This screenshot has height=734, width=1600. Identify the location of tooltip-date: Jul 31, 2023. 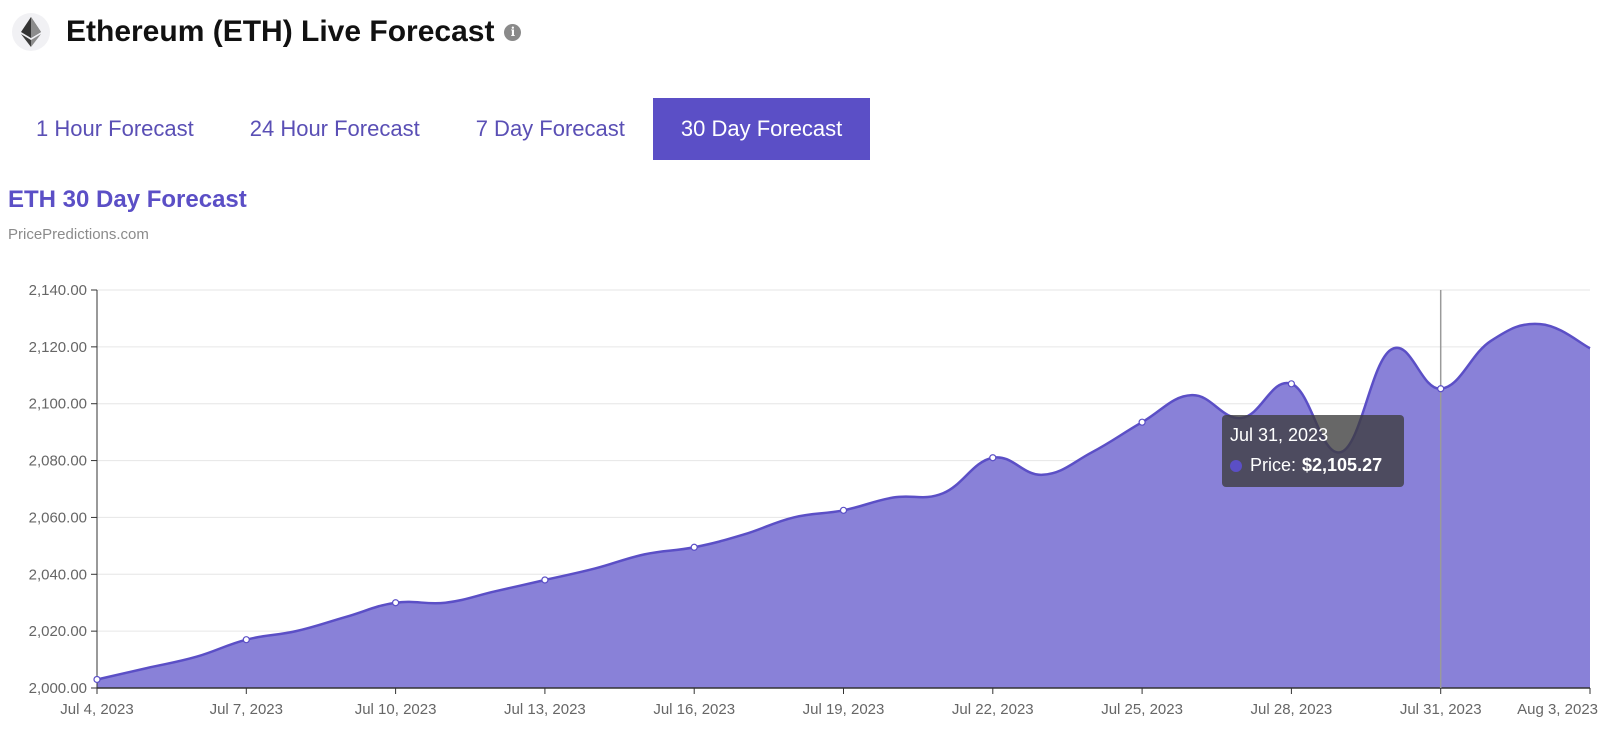
(1279, 435).